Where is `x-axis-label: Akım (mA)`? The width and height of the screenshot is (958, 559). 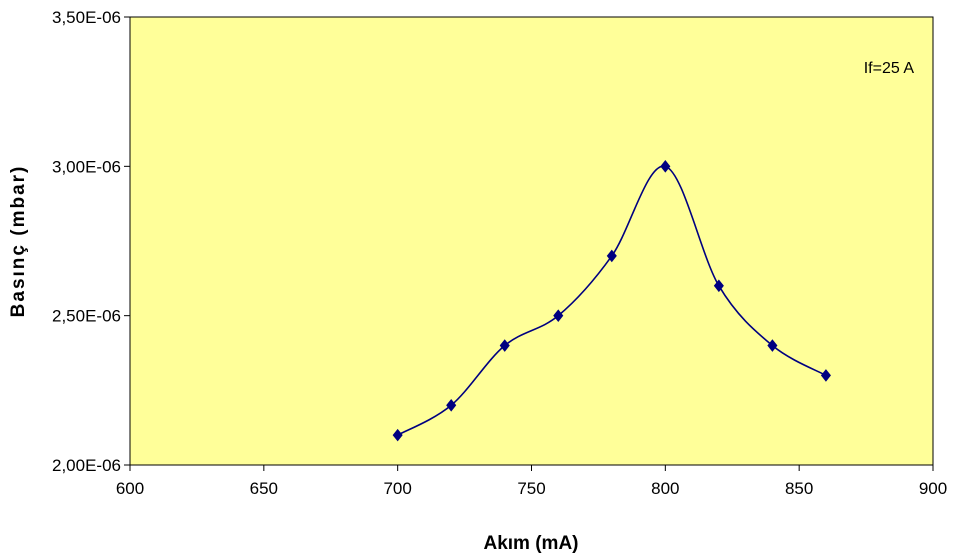
x-axis-label: Akım (mA) is located at coordinates (530, 543).